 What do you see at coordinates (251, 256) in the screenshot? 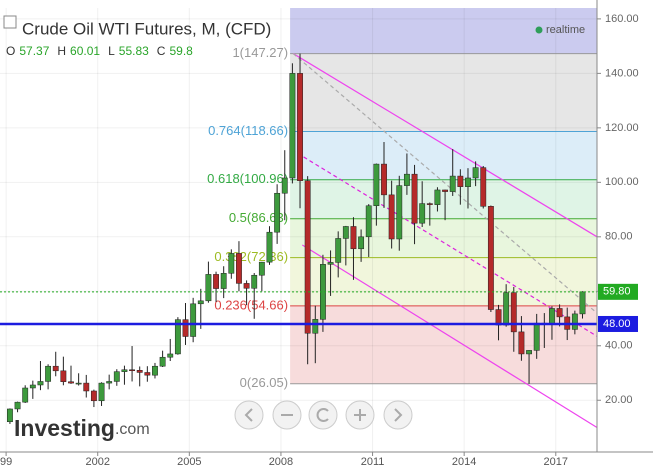
I see `fib-label: 0.382(72.36)` at bounding box center [251, 256].